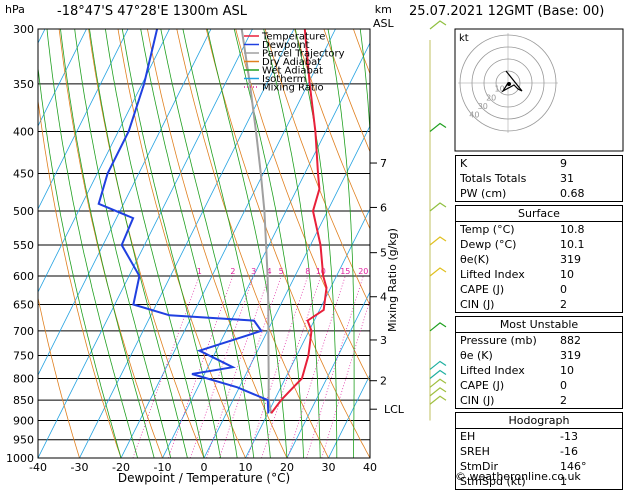  What do you see at coordinates (23, 331) in the screenshot?
I see `pressure-tick-label: 700` at bounding box center [23, 331].